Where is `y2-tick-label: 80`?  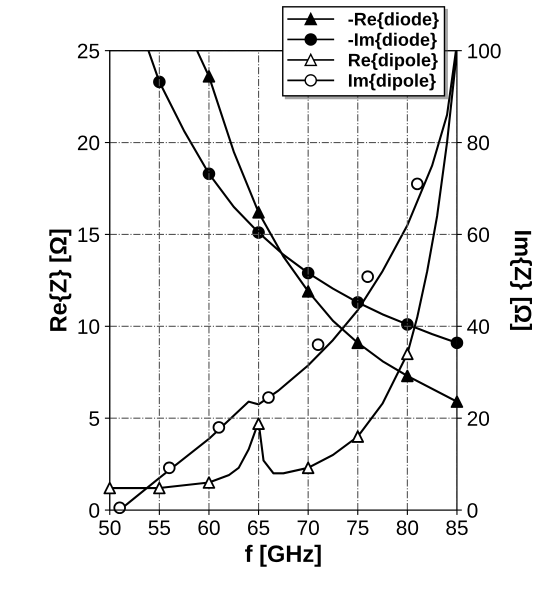 y2-tick-label: 80 is located at coordinates (479, 143).